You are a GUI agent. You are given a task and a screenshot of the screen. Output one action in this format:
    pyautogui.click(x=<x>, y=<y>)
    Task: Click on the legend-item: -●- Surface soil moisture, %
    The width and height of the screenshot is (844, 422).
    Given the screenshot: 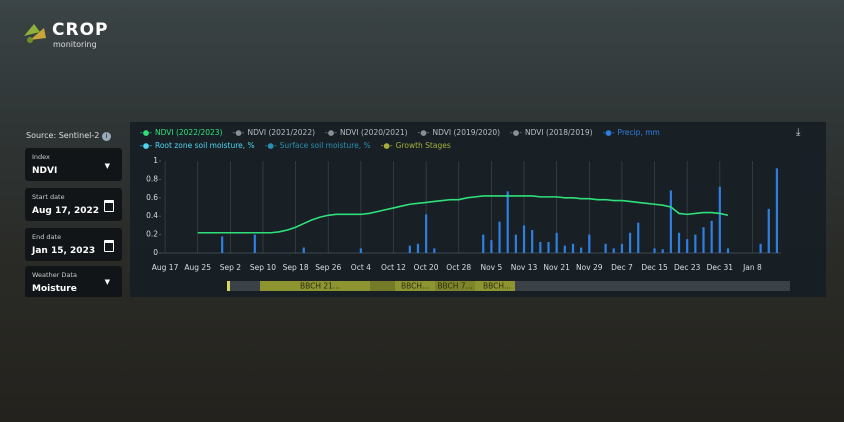 What is the action you would take?
    pyautogui.click(x=318, y=145)
    